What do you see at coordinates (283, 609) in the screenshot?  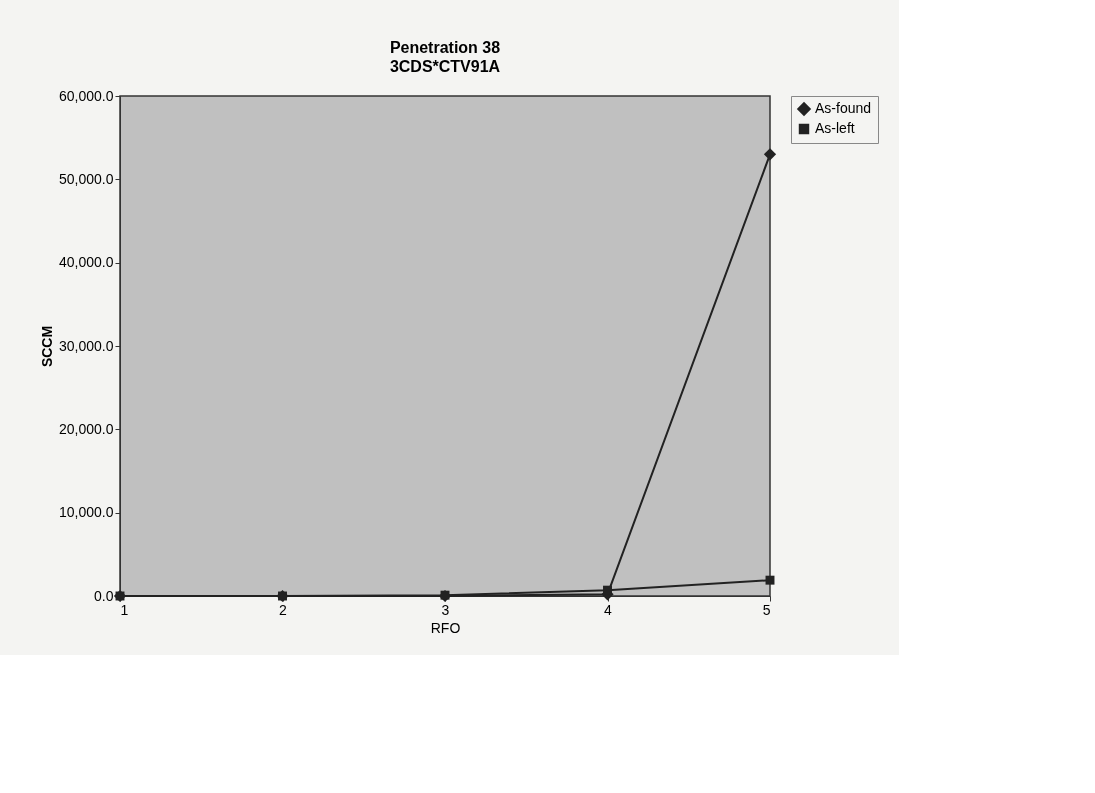 I see `x-tick-label: 2` at bounding box center [283, 609].